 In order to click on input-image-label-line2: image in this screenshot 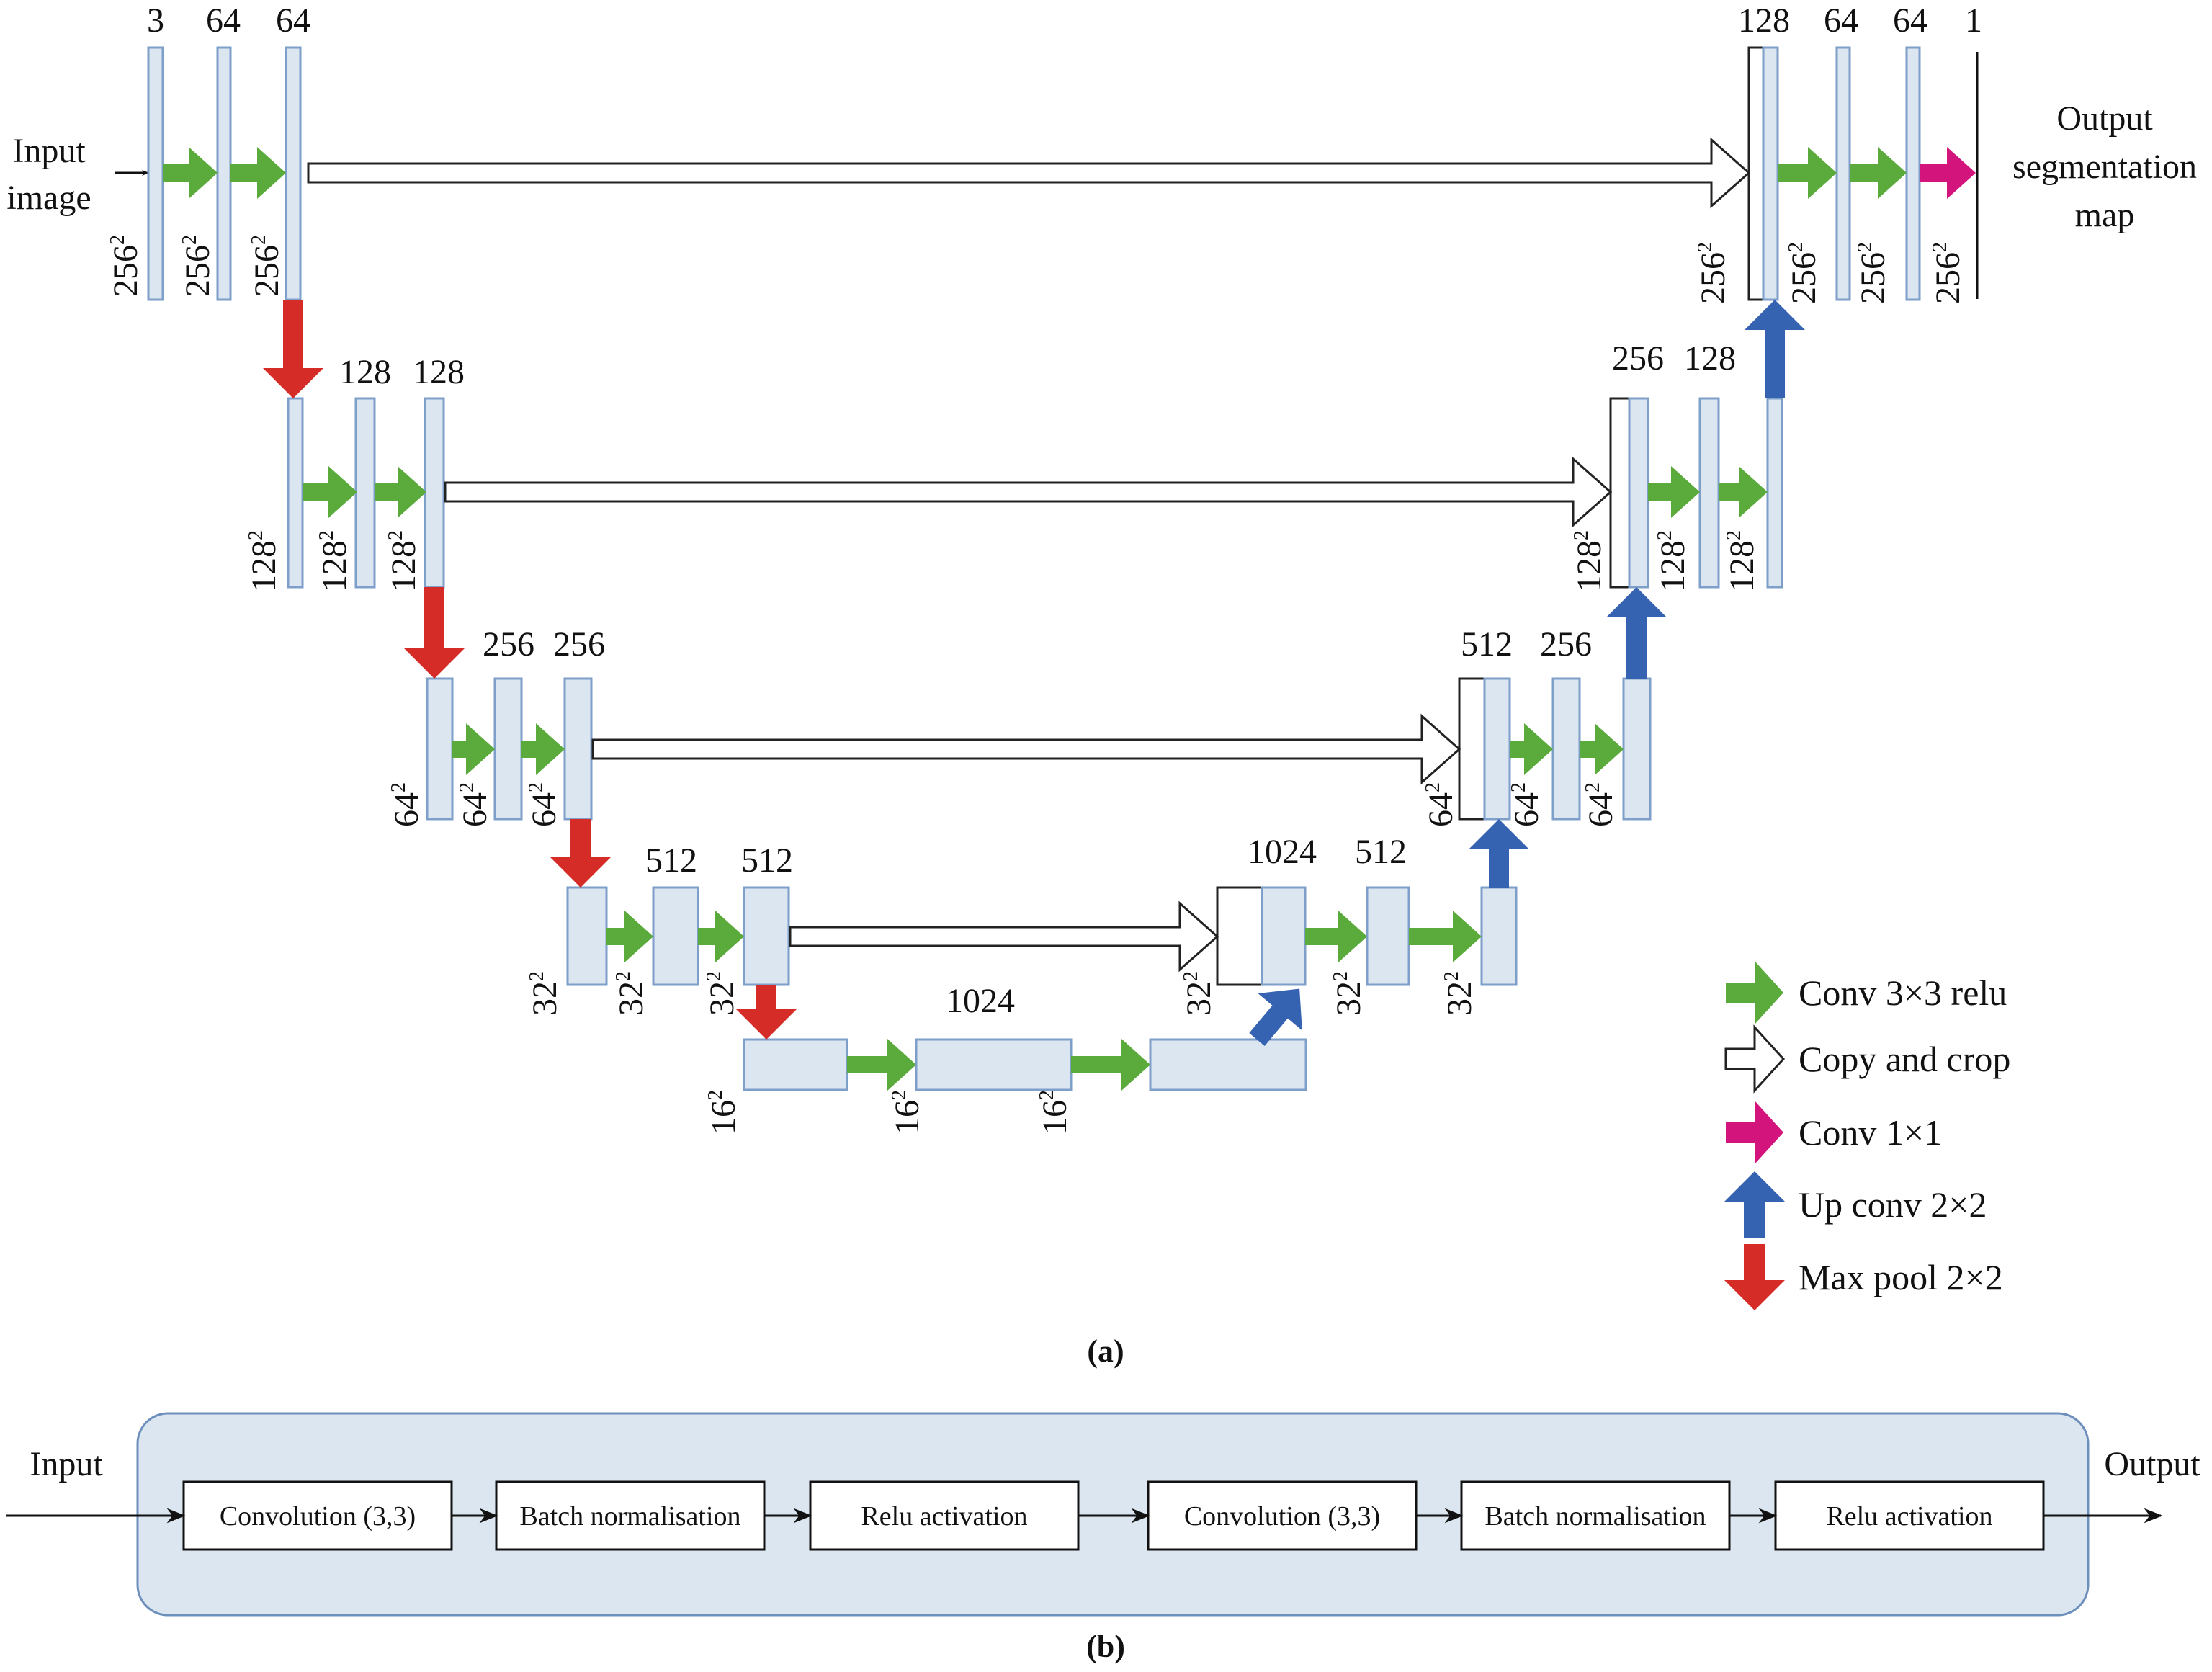, I will do `click(49, 198)`.